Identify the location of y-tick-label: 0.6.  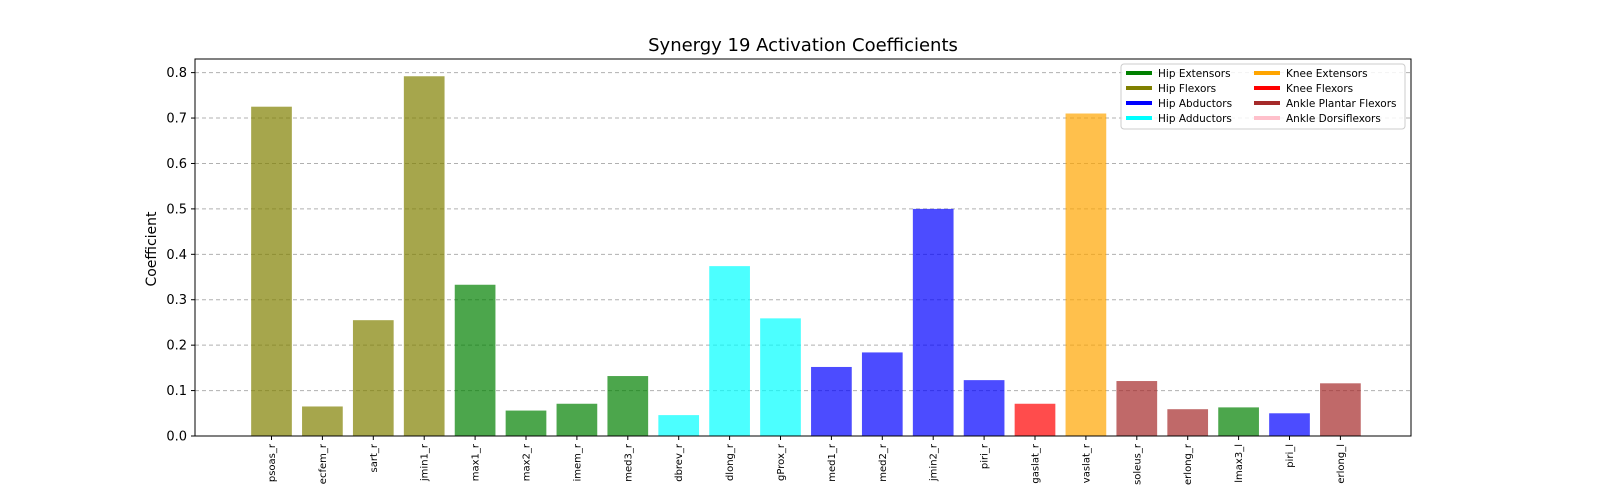
(176, 164).